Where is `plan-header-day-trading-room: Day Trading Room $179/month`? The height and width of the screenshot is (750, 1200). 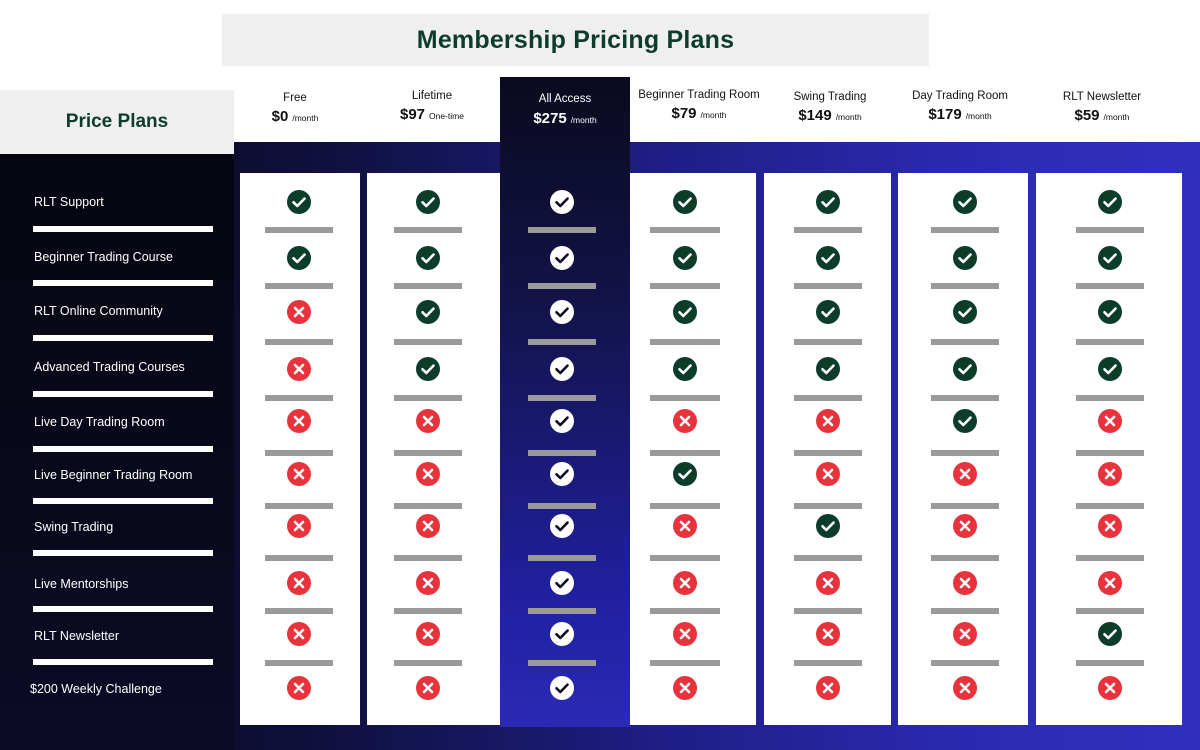
plan-header-day-trading-room: Day Trading Room $179/month is located at coordinates (960, 107).